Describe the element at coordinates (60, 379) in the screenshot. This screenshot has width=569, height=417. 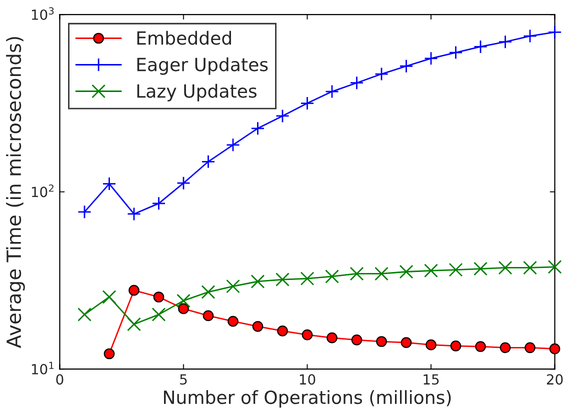
I see `x-tick-label: 0` at that location.